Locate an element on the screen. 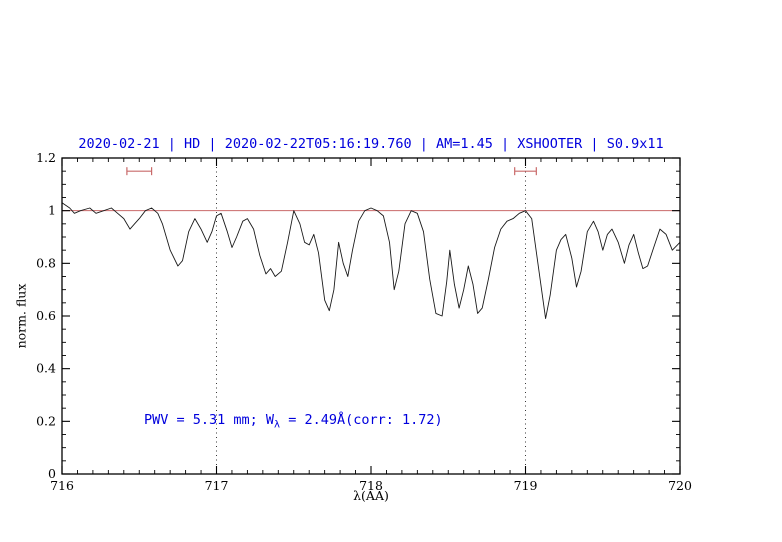 The width and height of the screenshot is (782, 542). annotation-text-2: = 2.49Å(corr: 1.72) is located at coordinates (361, 420).